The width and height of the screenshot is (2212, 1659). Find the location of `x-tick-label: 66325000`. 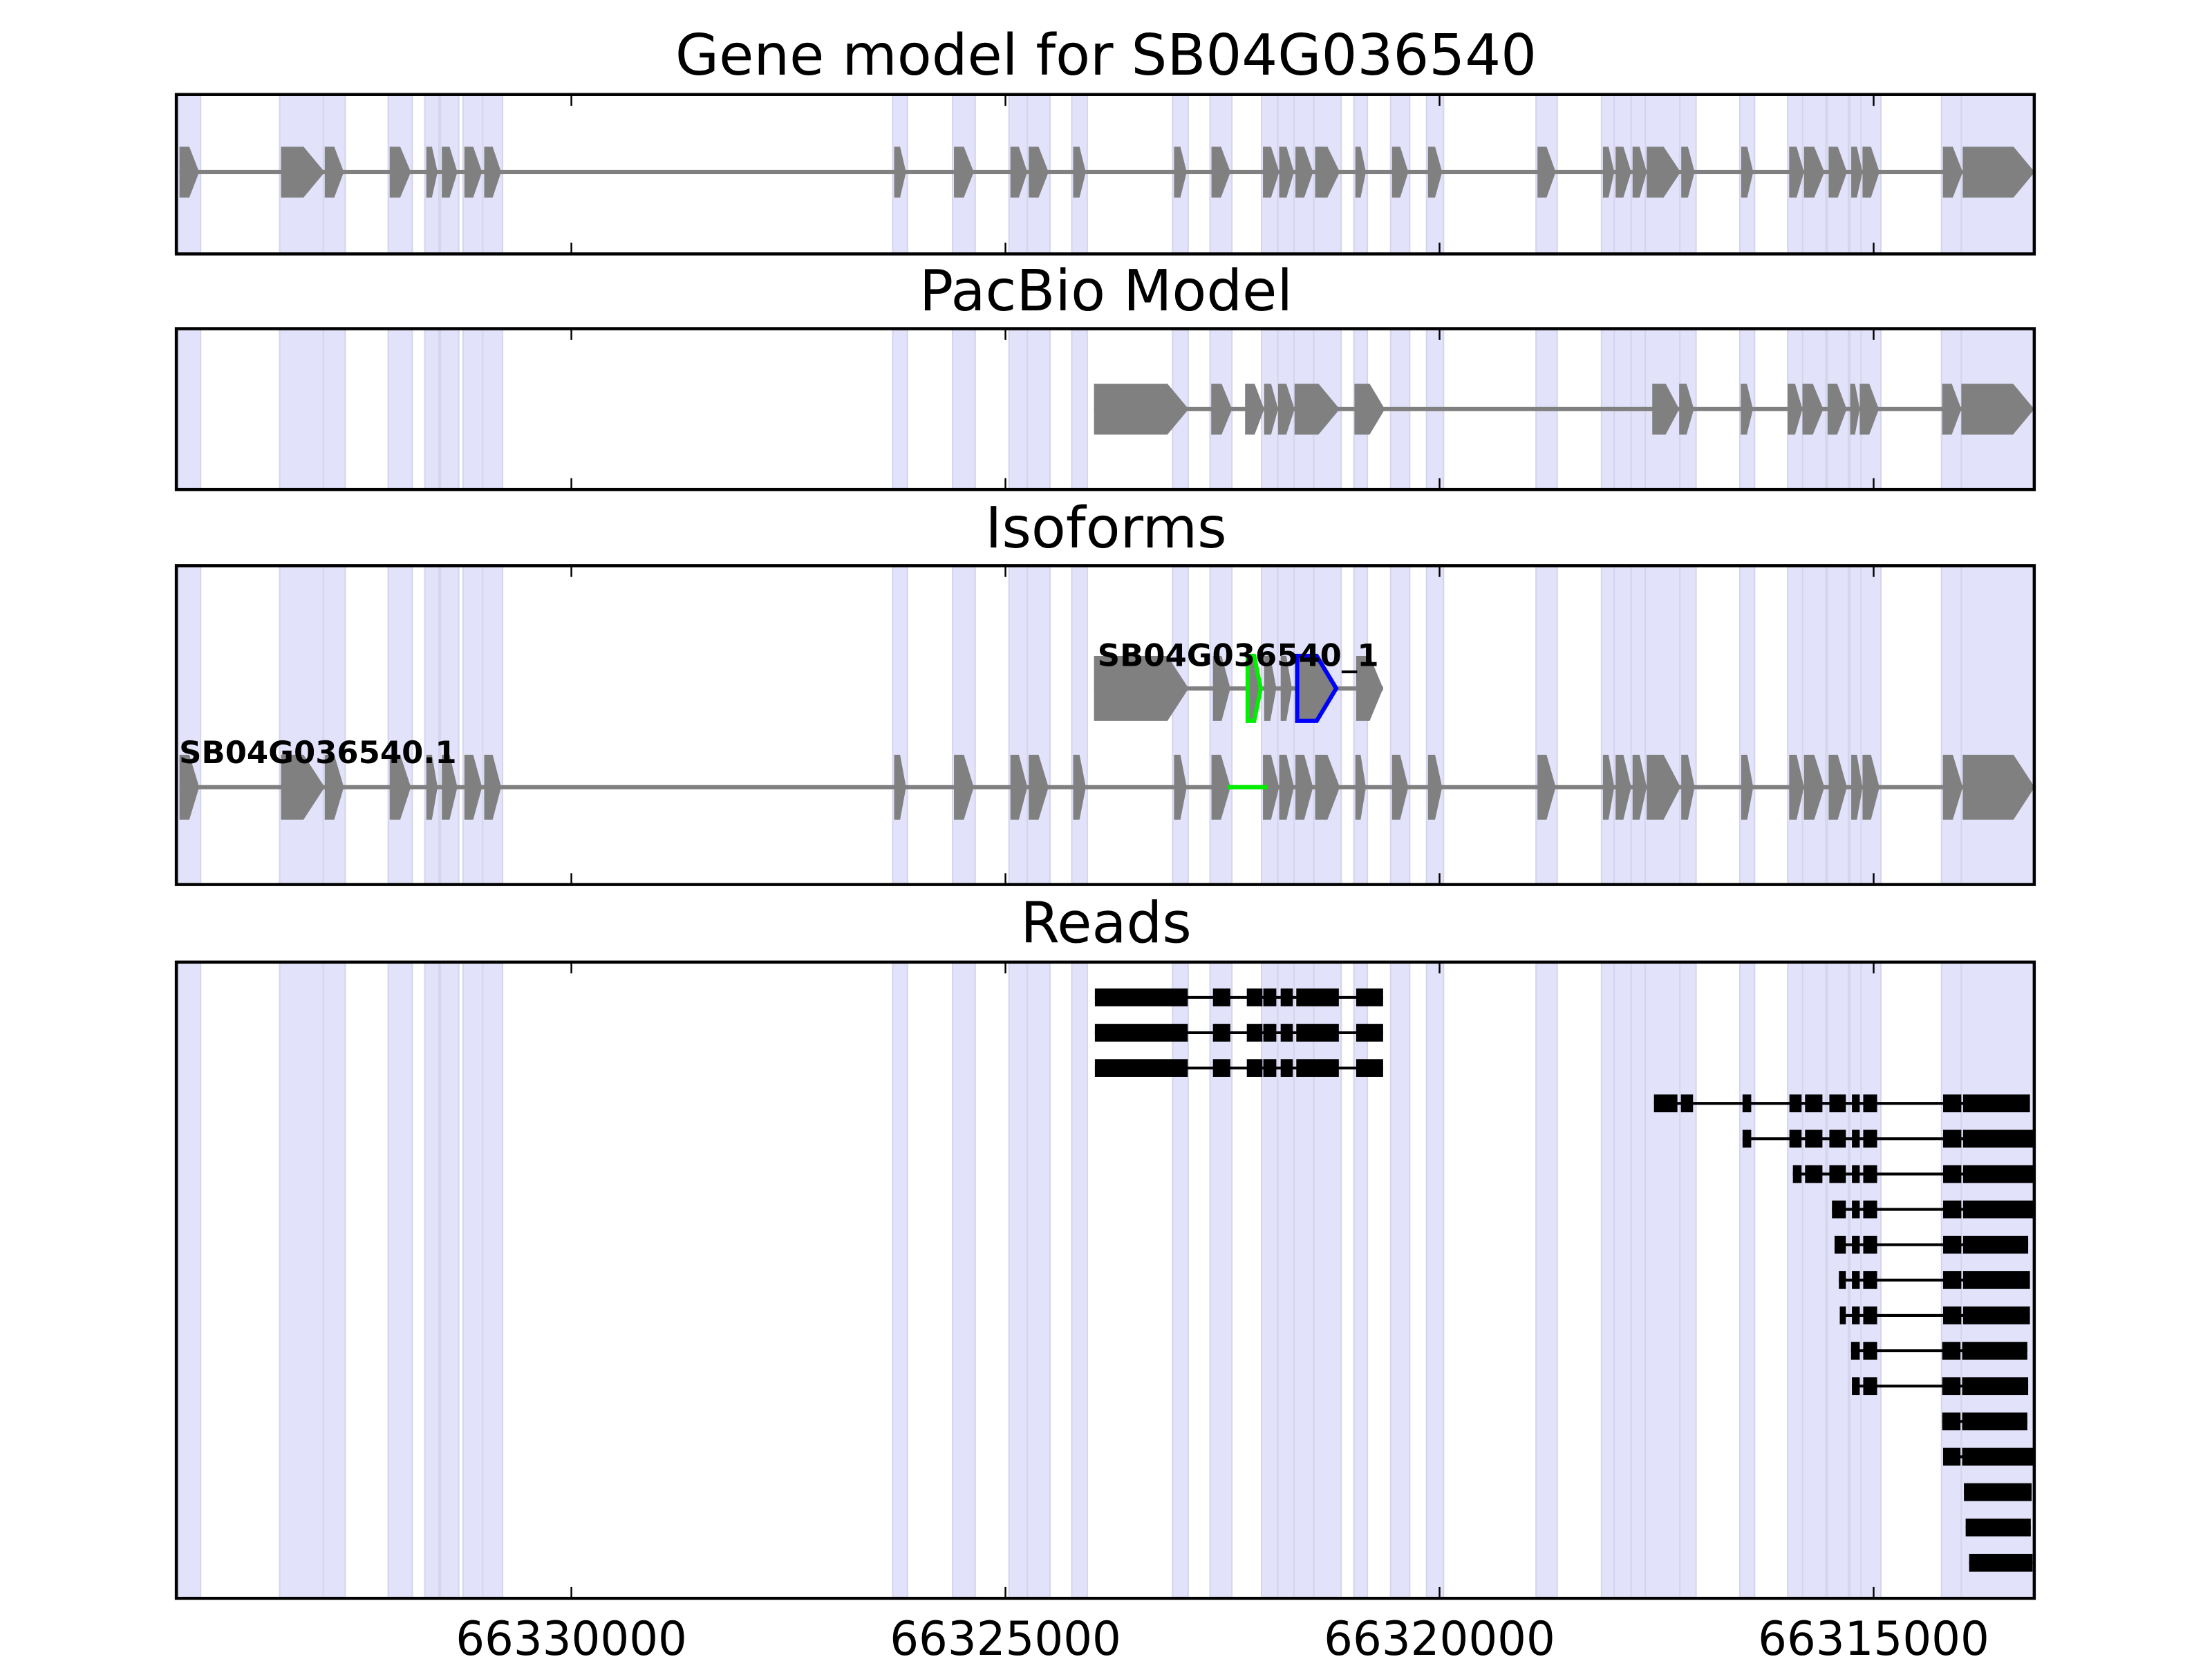

x-tick-label: 66325000 is located at coordinates (1006, 1635).